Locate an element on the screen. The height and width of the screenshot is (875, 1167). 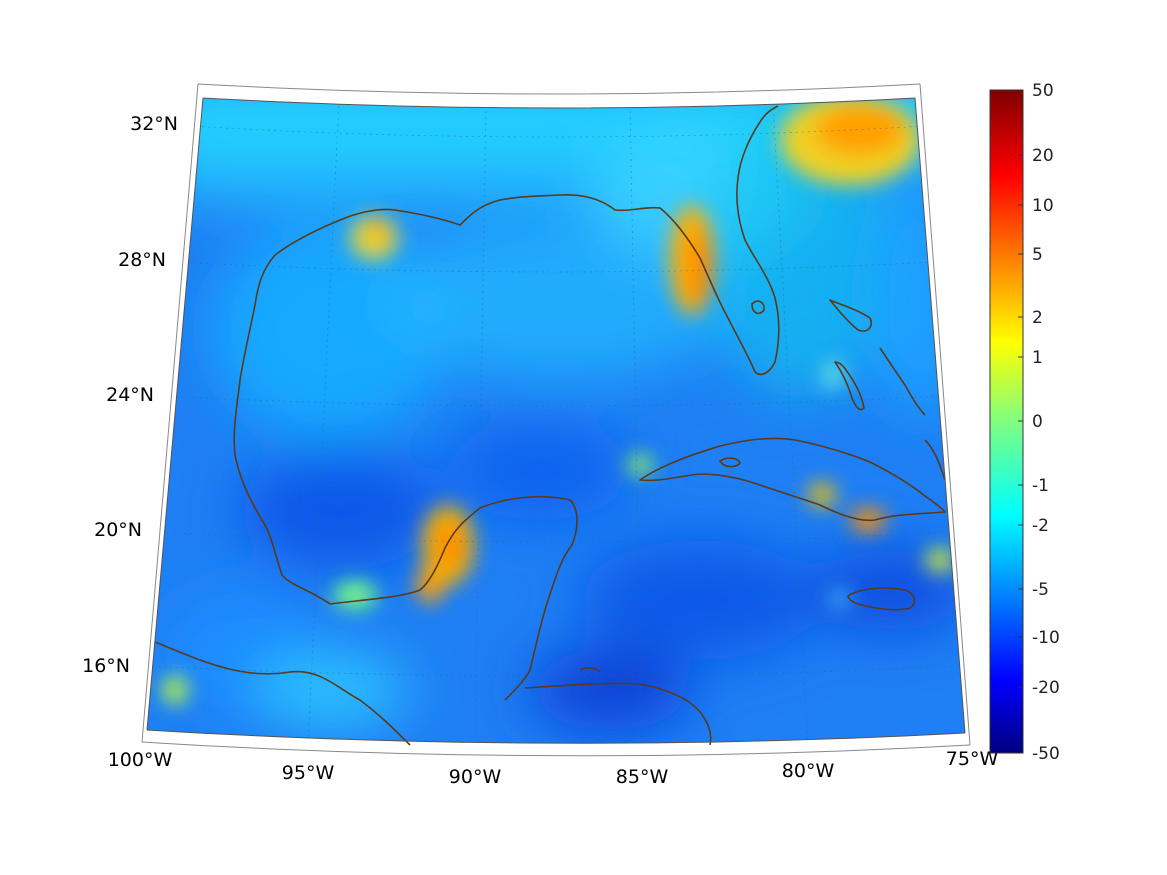
lon-label-85w: 85°W is located at coordinates (642, 777).